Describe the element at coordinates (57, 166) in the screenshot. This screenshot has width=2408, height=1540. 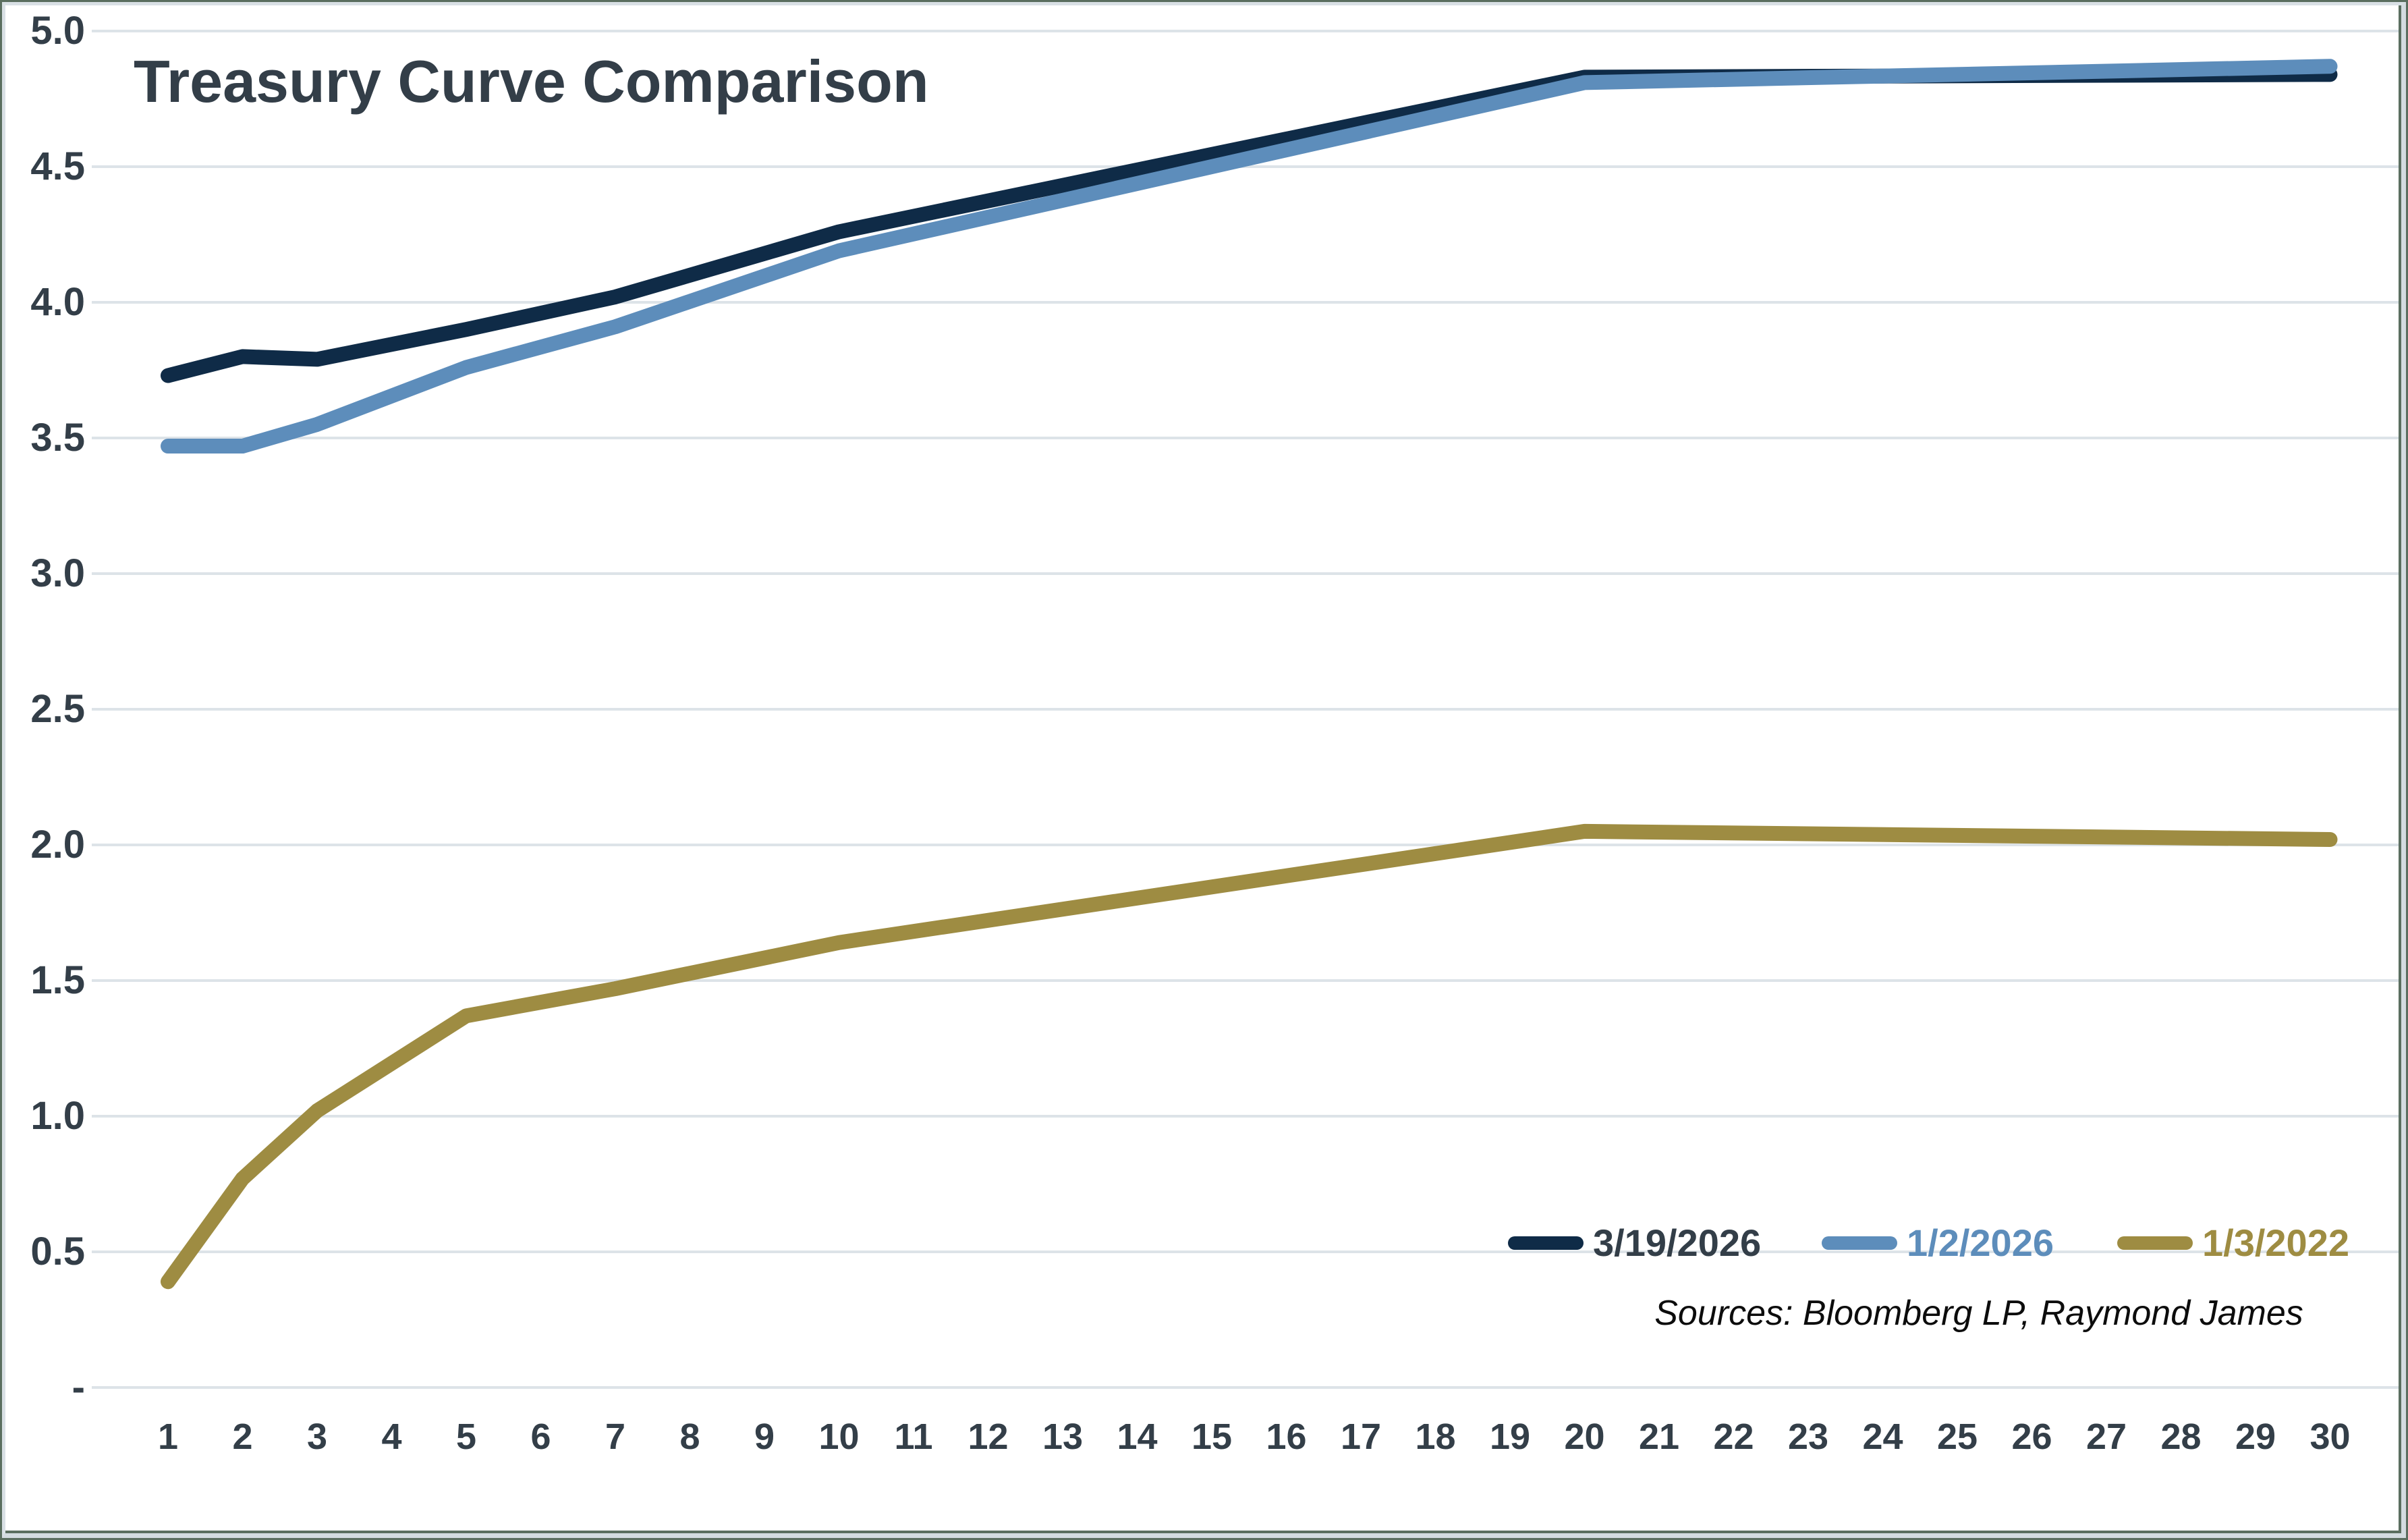
I see `y-tick-label-4.5: 4.5` at that location.